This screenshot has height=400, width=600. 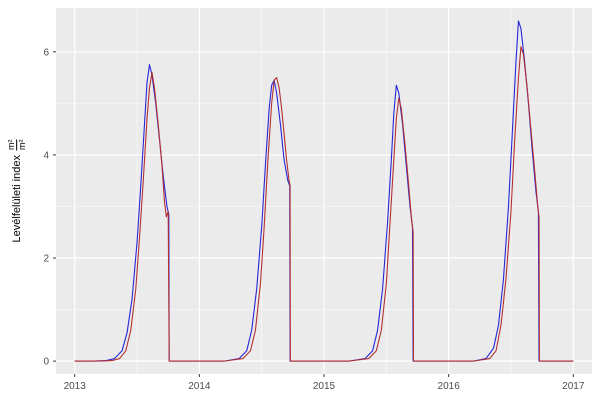 What do you see at coordinates (573, 386) in the screenshot?
I see `x-tick-label: 2017` at bounding box center [573, 386].